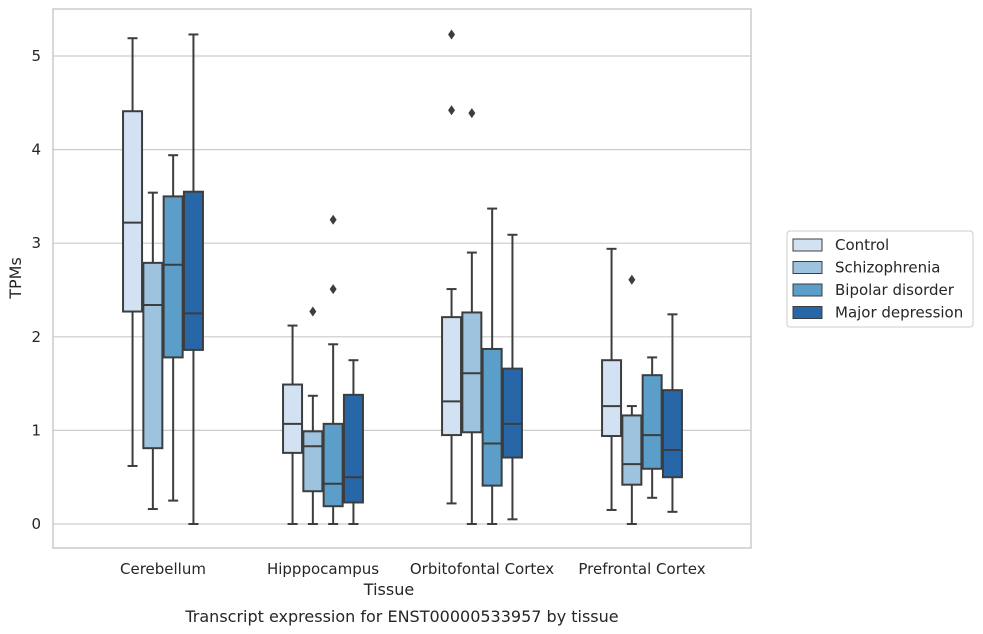 Image resolution: width=983 pixels, height=634 pixels. I want to click on legend-box, so click(880, 279).